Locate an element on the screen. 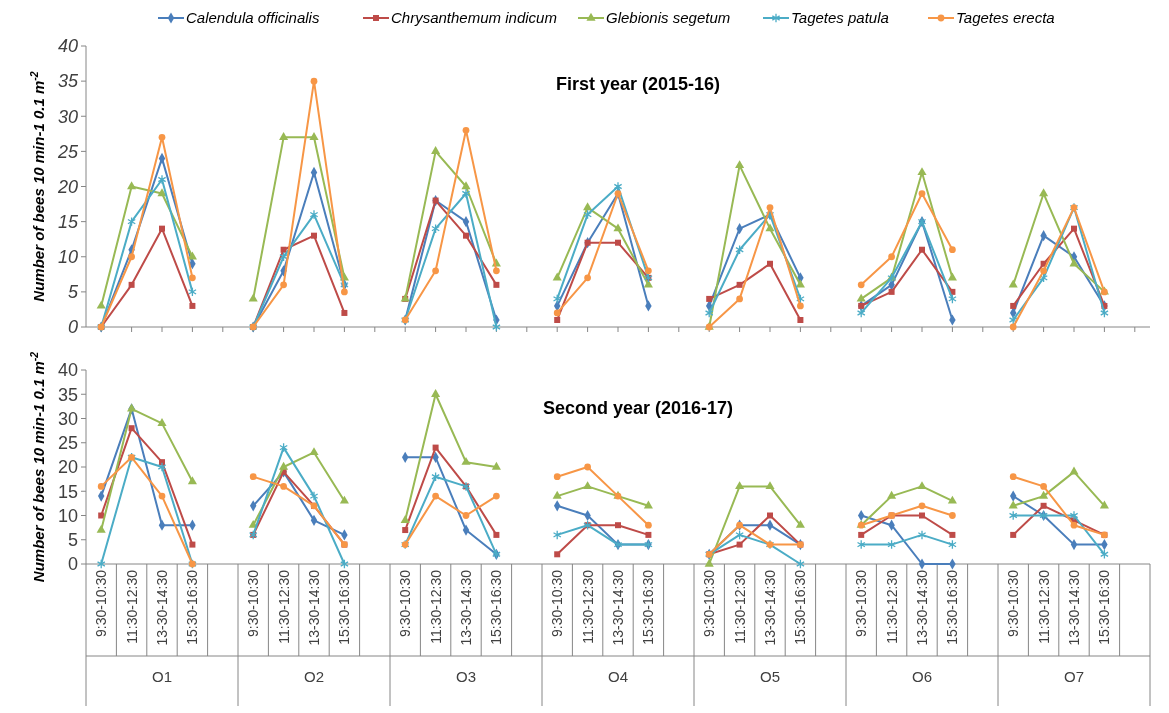 The width and height of the screenshot is (1169, 713). text: O7 is located at coordinates (1074, 676).